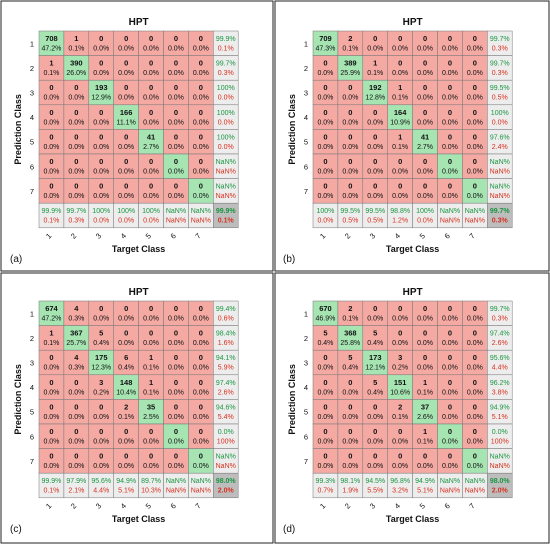  What do you see at coordinates (18, 399) in the screenshot?
I see `y-axis-label: Prediction Class` at bounding box center [18, 399].